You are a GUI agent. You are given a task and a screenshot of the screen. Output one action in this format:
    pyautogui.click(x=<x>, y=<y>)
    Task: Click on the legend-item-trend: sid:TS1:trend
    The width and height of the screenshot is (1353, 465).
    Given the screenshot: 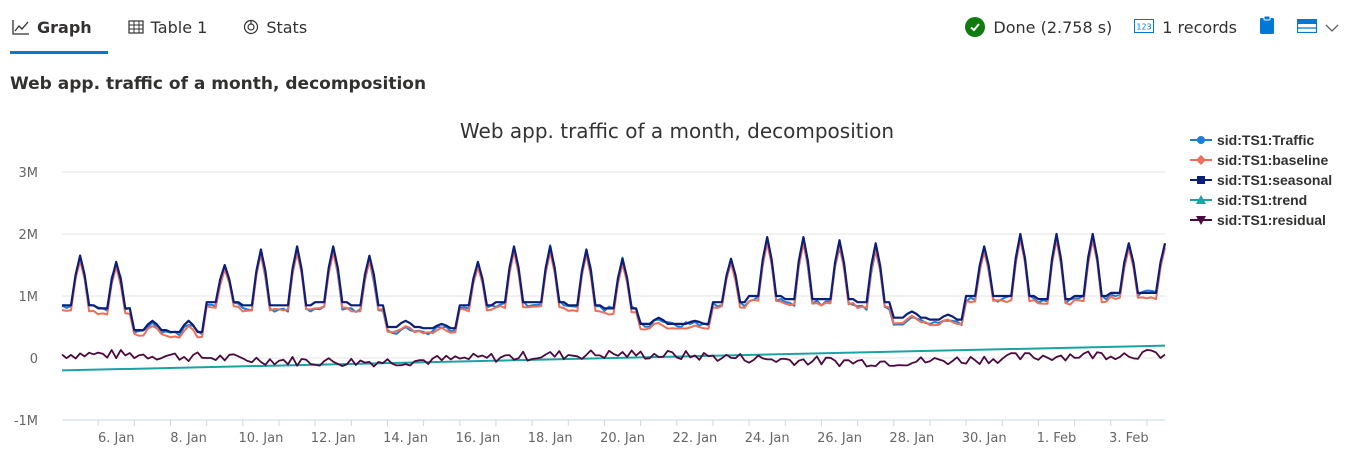 What is the action you would take?
    pyautogui.click(x=1261, y=200)
    